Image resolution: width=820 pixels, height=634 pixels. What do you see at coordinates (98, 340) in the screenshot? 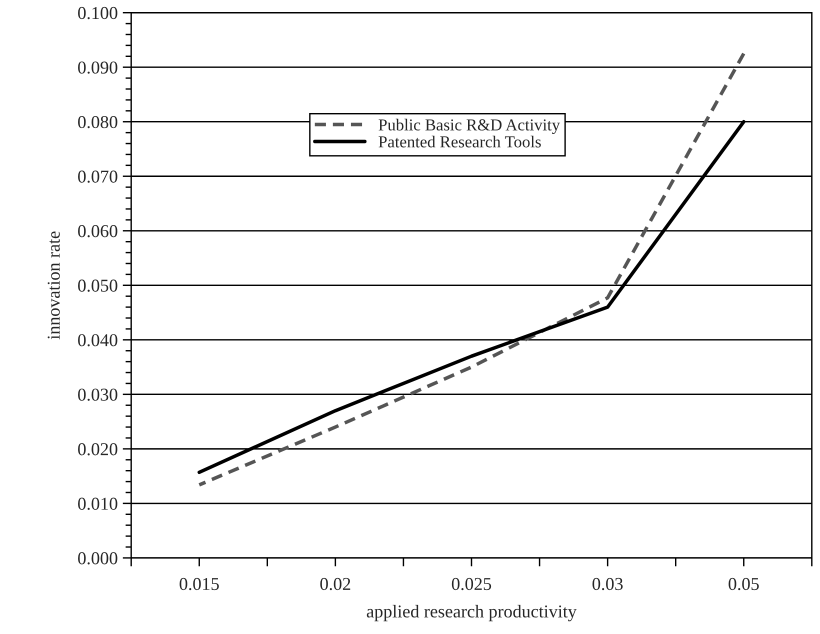
I see `y-tick-label: 0.040` at bounding box center [98, 340].